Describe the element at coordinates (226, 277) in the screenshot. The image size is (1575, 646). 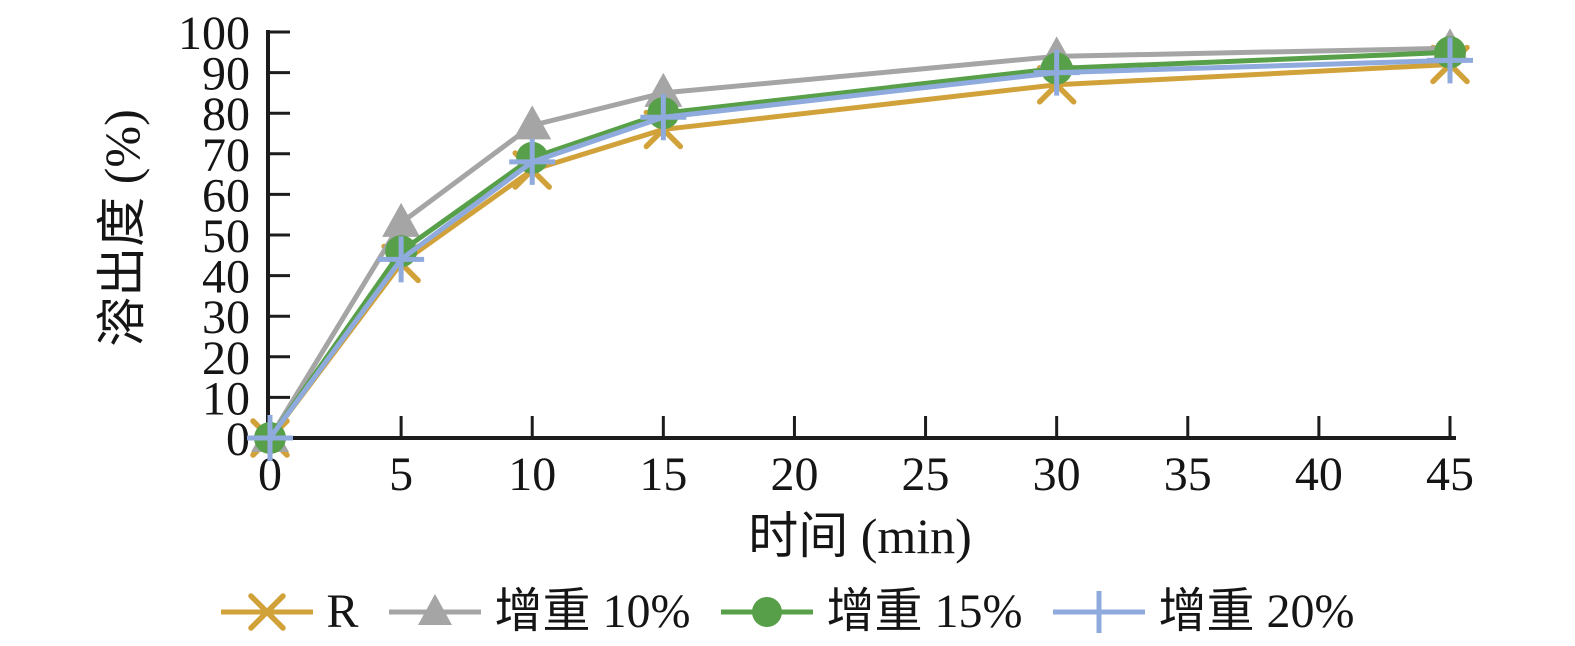
I see `y-tick-label: 40` at that location.